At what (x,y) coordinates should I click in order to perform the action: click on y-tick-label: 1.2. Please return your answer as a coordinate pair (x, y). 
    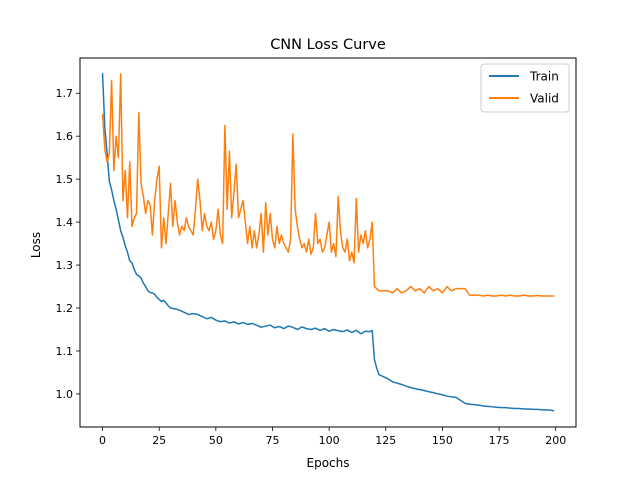
    Looking at the image, I should click on (65, 308).